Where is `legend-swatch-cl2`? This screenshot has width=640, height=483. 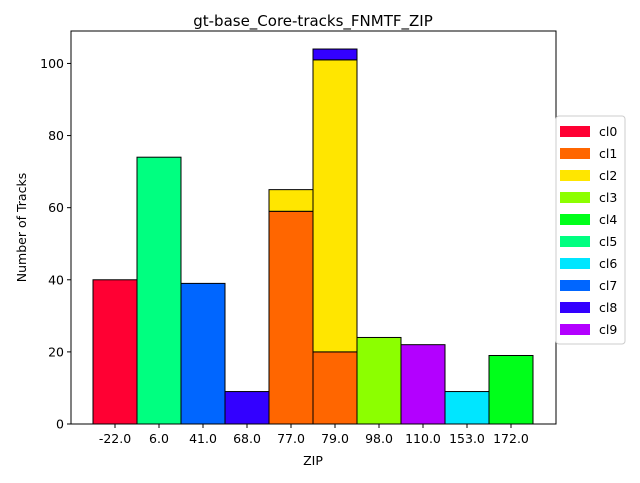
legend-swatch-cl2 is located at coordinates (575, 175).